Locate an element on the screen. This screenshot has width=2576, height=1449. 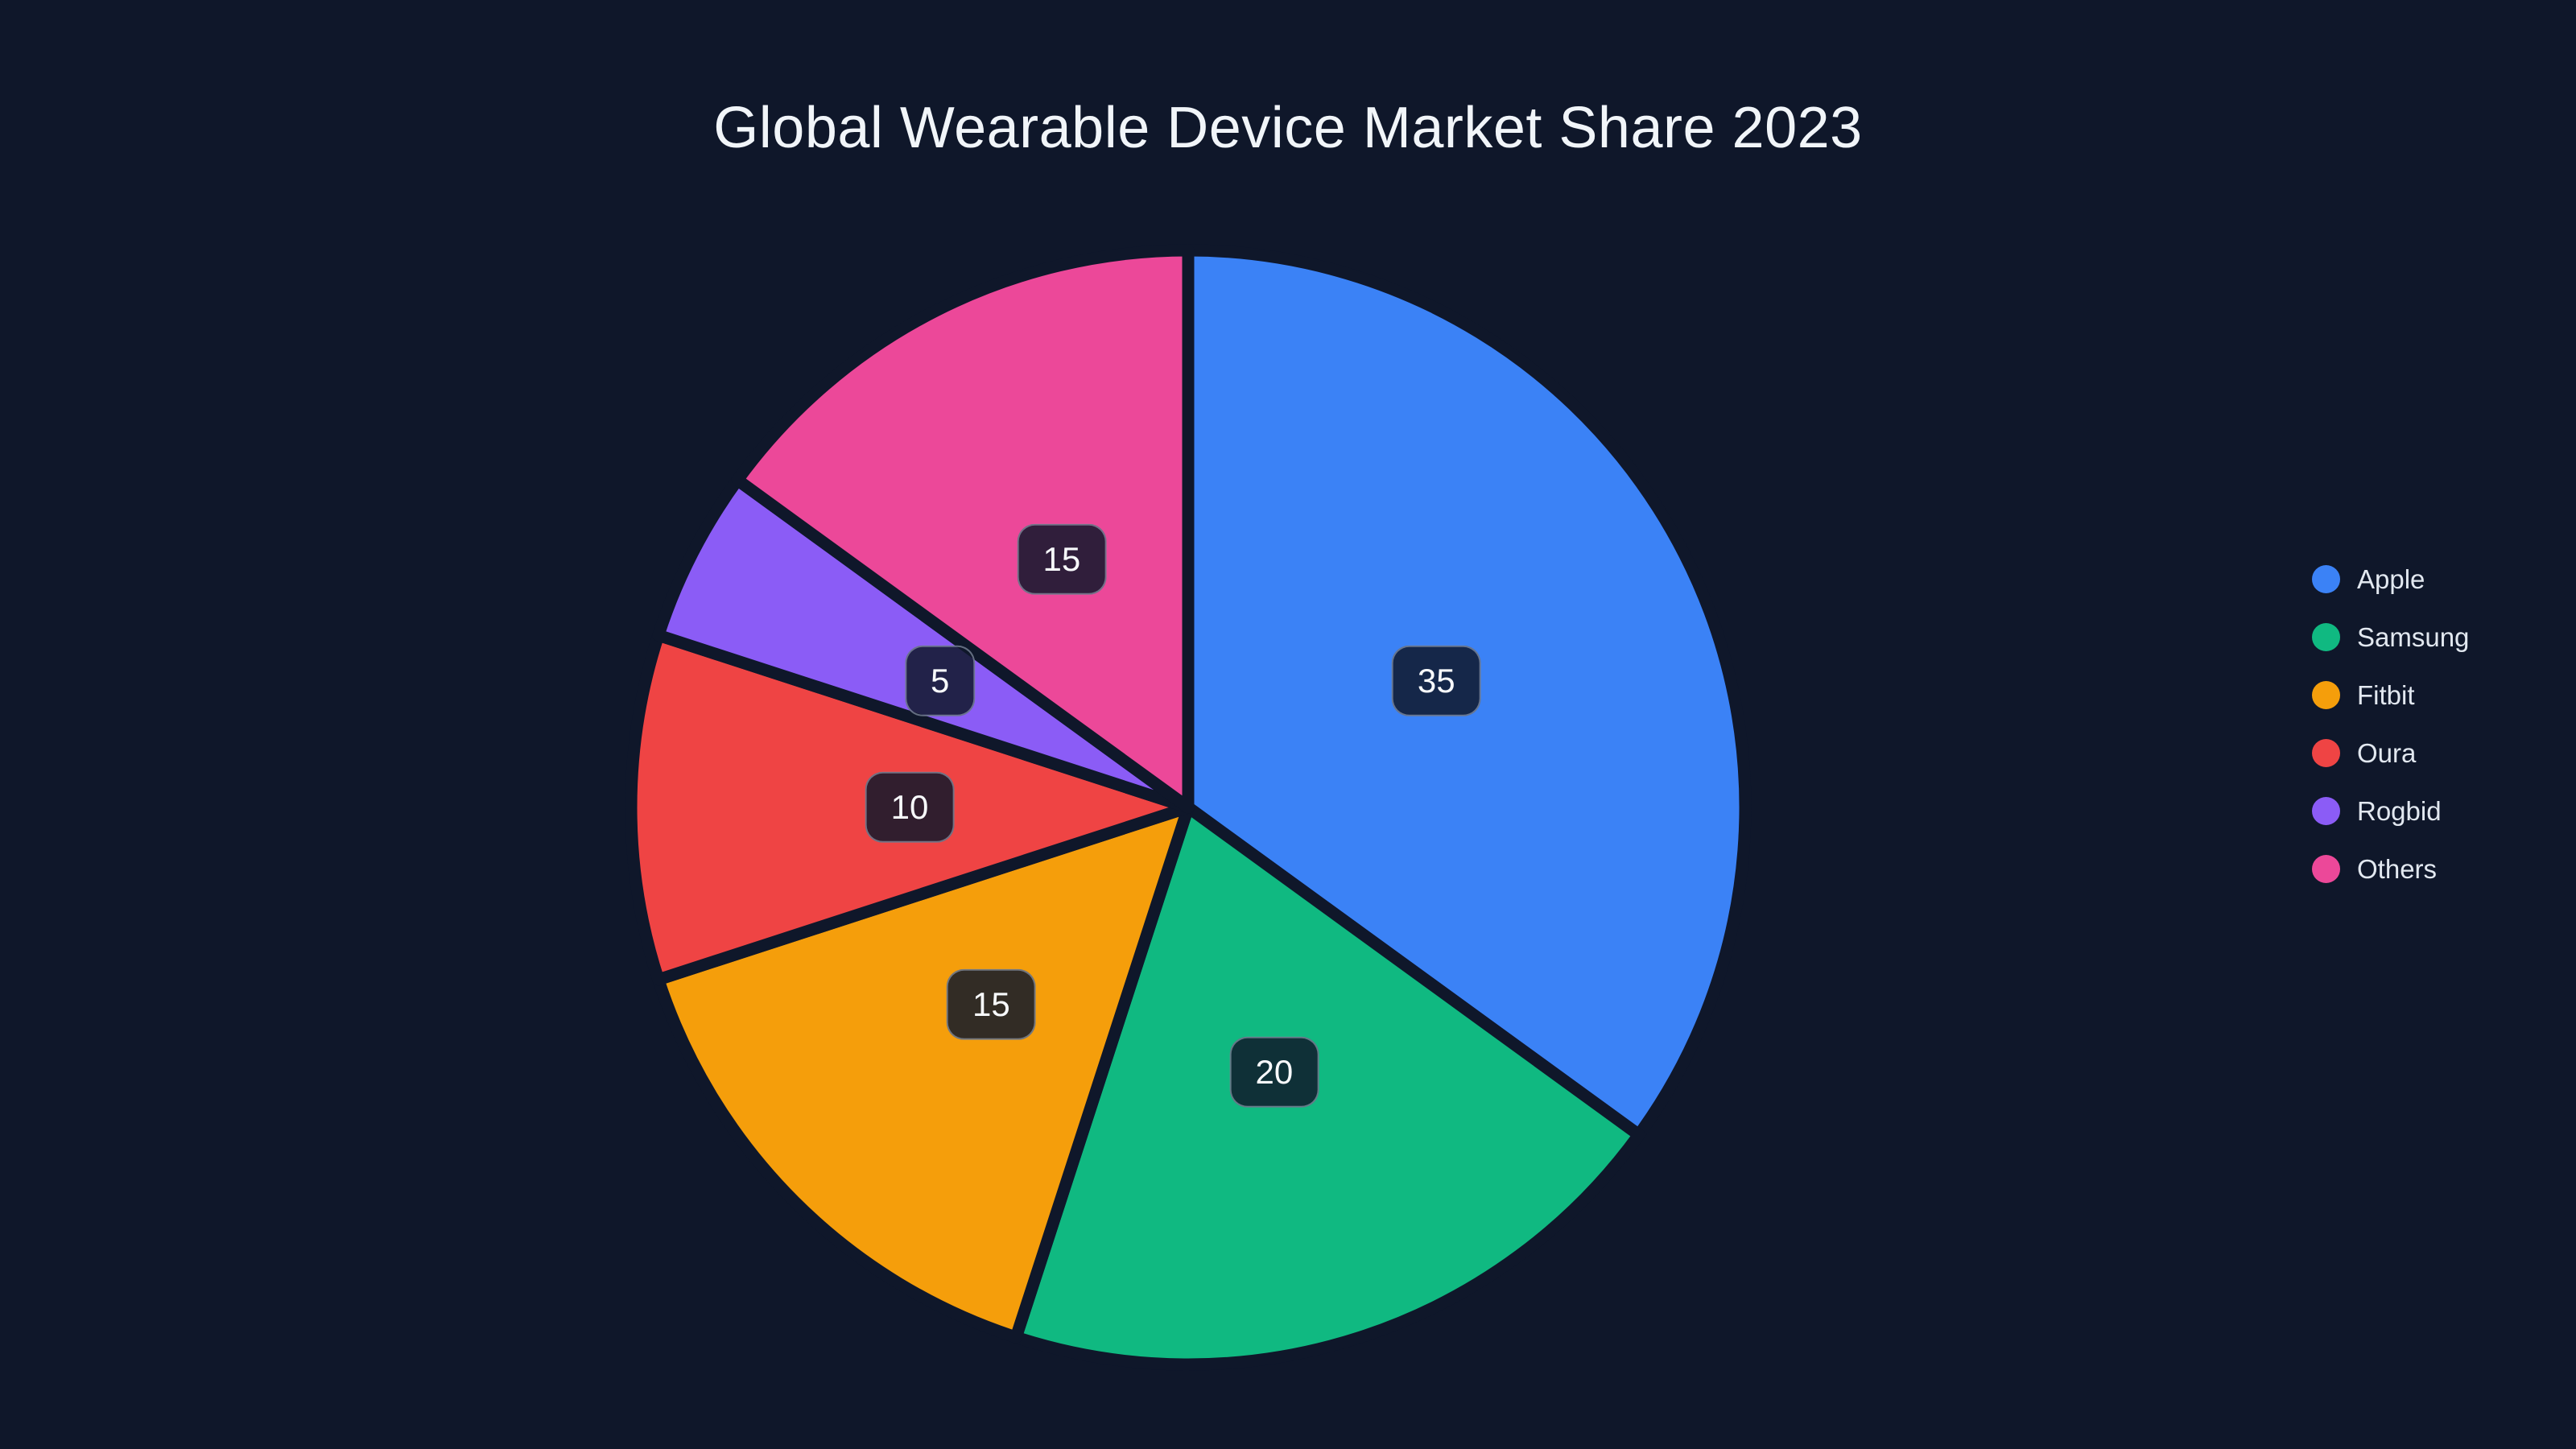
legend-label: Others is located at coordinates (2397, 869).